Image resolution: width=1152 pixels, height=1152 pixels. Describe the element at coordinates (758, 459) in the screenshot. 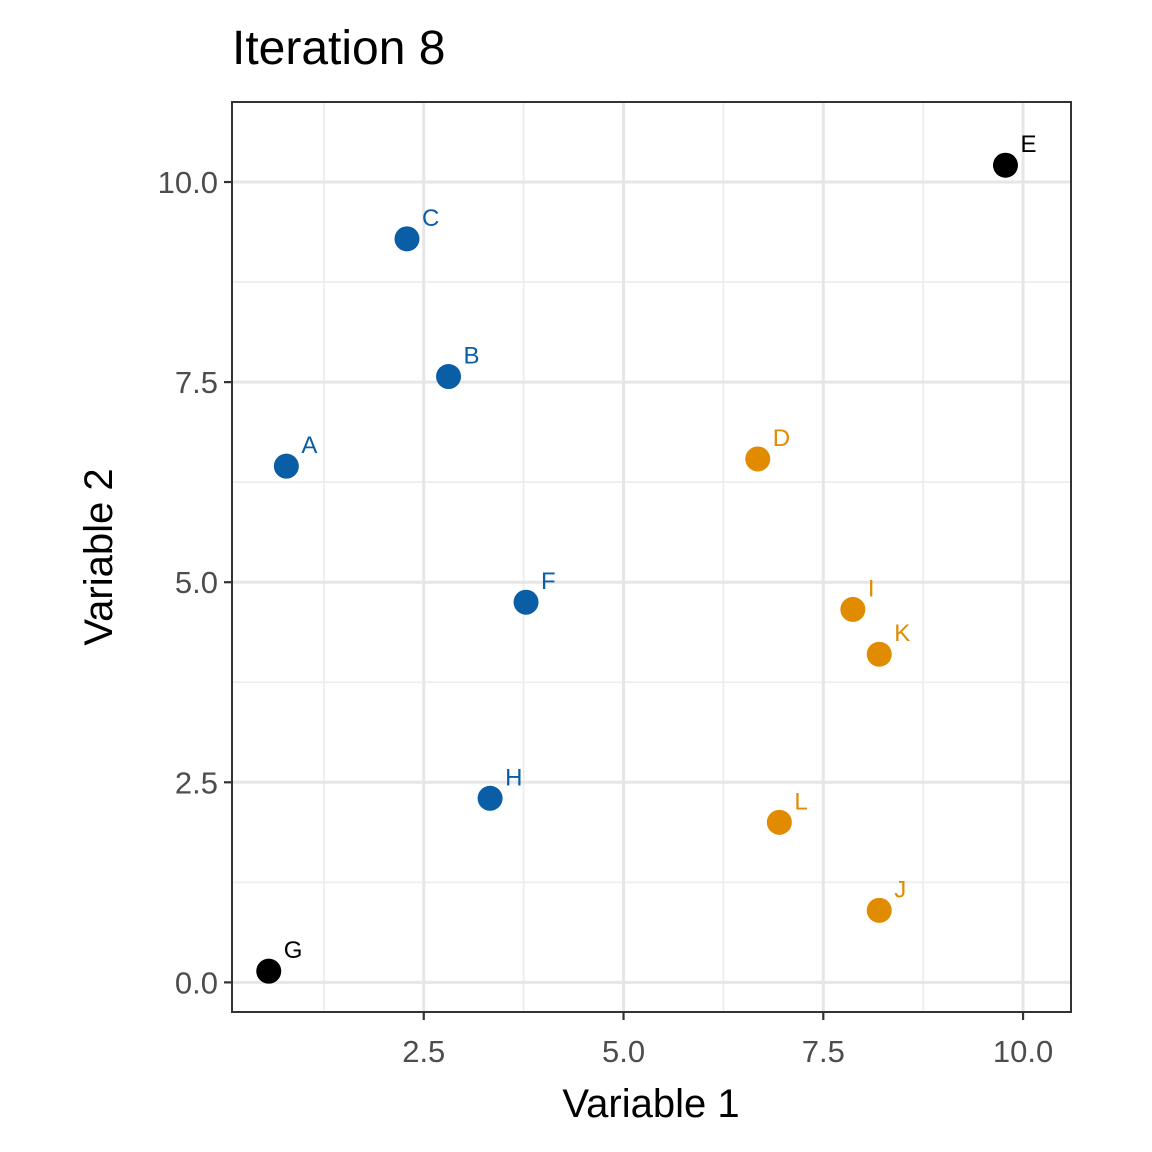

I see `data-point-d` at that location.